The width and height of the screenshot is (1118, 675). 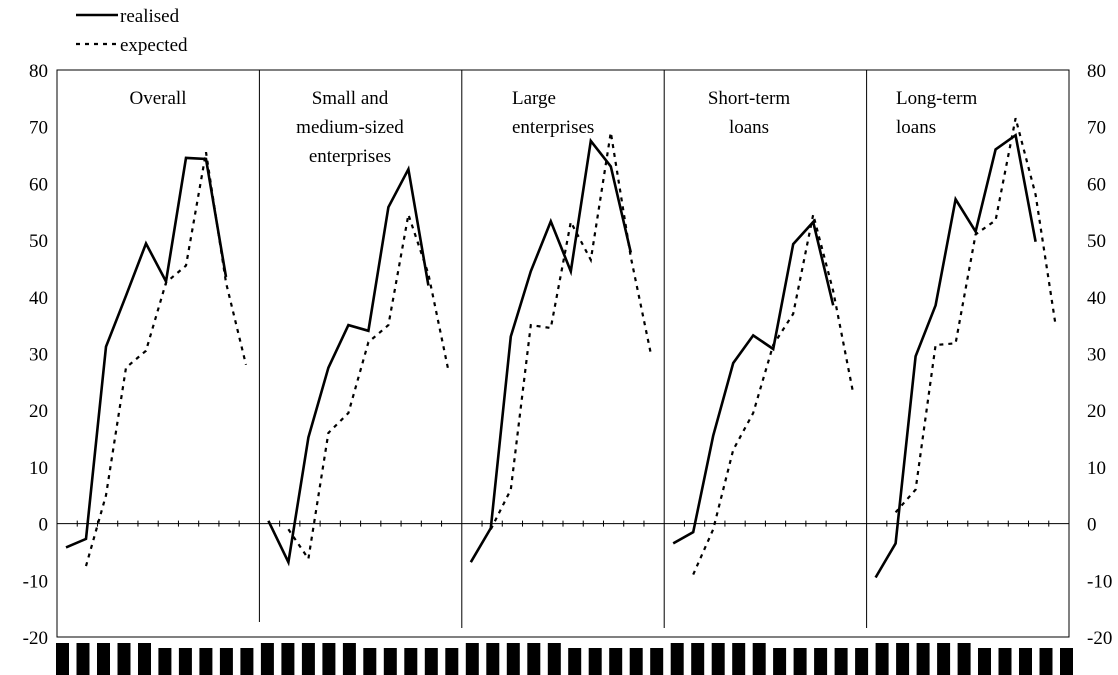 What do you see at coordinates (534, 98) in the screenshot?
I see `panel-title: Large` at bounding box center [534, 98].